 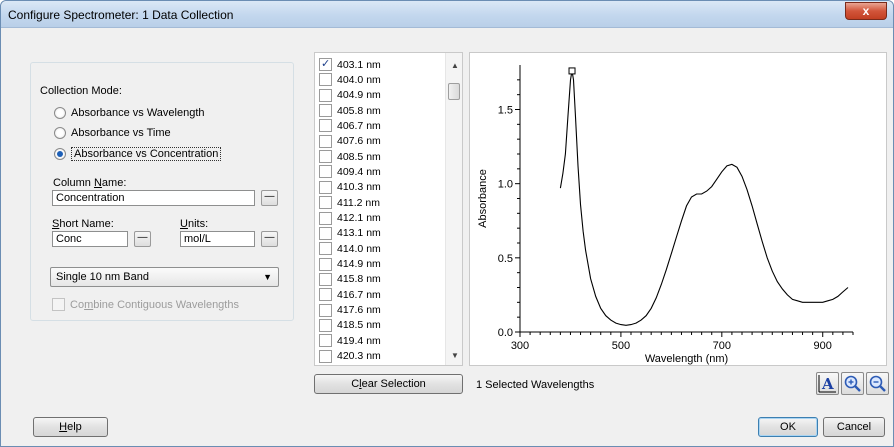 I want to click on column-name-label: Column Name:, so click(x=90, y=183).